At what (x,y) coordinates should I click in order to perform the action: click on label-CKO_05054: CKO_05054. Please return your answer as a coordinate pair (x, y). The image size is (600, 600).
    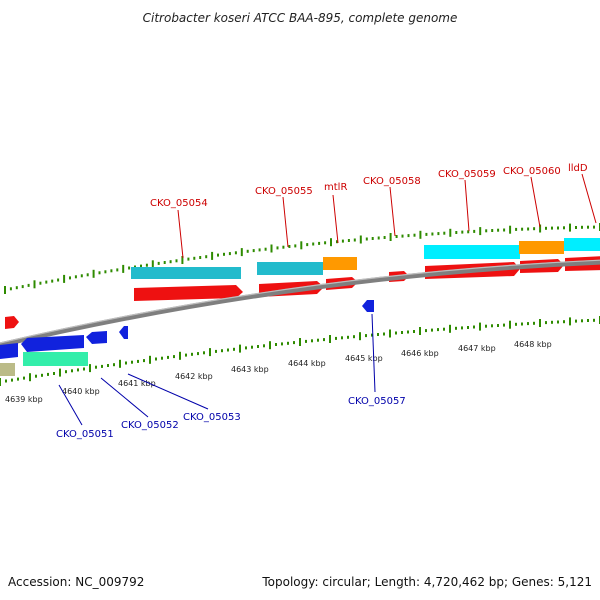
    Looking at the image, I should click on (179, 203).